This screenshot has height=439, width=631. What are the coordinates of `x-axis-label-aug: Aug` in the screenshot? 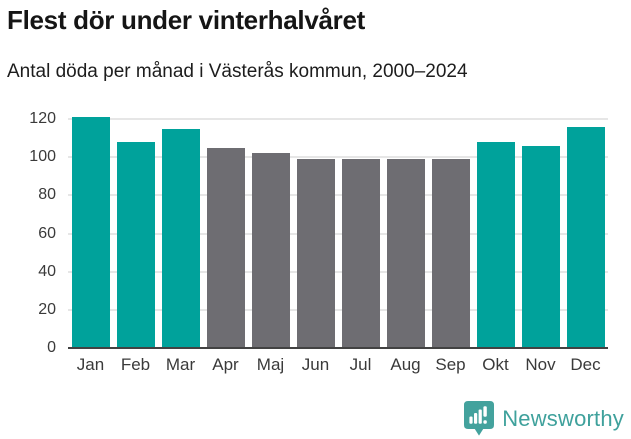 It's located at (405, 364).